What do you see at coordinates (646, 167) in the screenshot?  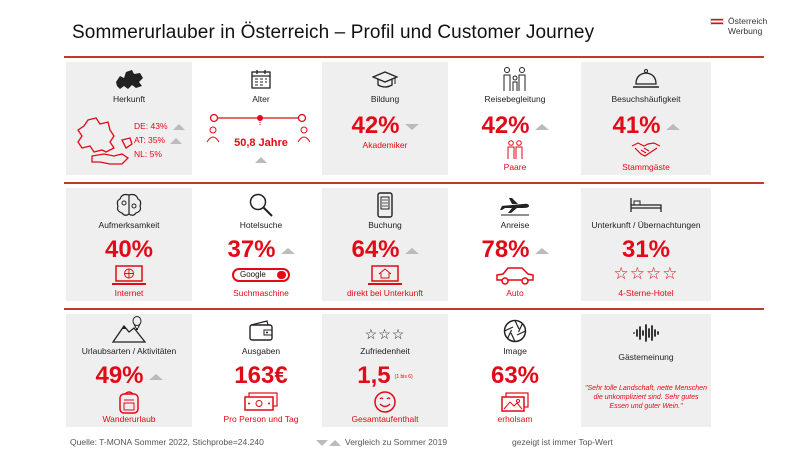 I see `sub-besuchshaeufigkeit: Stammgäste` at bounding box center [646, 167].